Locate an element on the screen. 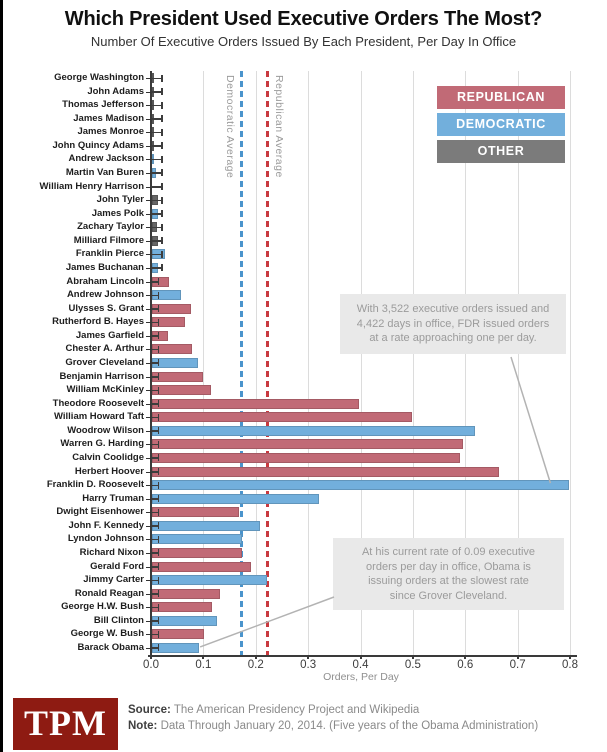 The width and height of the screenshot is (607, 752). president-label: Richard Nixon is located at coordinates (111, 552).